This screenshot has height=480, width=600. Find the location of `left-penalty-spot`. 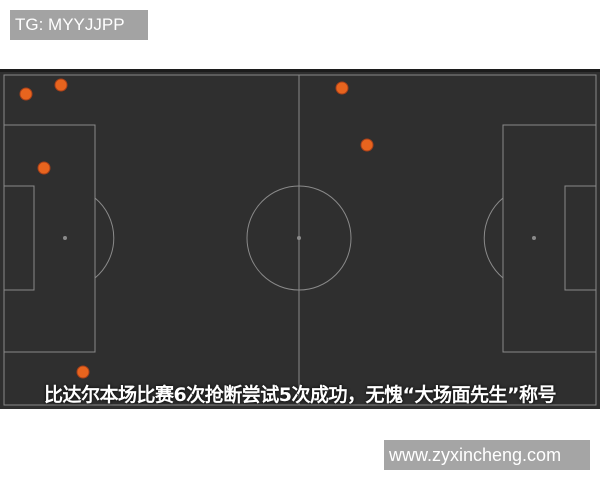

left-penalty-spot is located at coordinates (65, 238).